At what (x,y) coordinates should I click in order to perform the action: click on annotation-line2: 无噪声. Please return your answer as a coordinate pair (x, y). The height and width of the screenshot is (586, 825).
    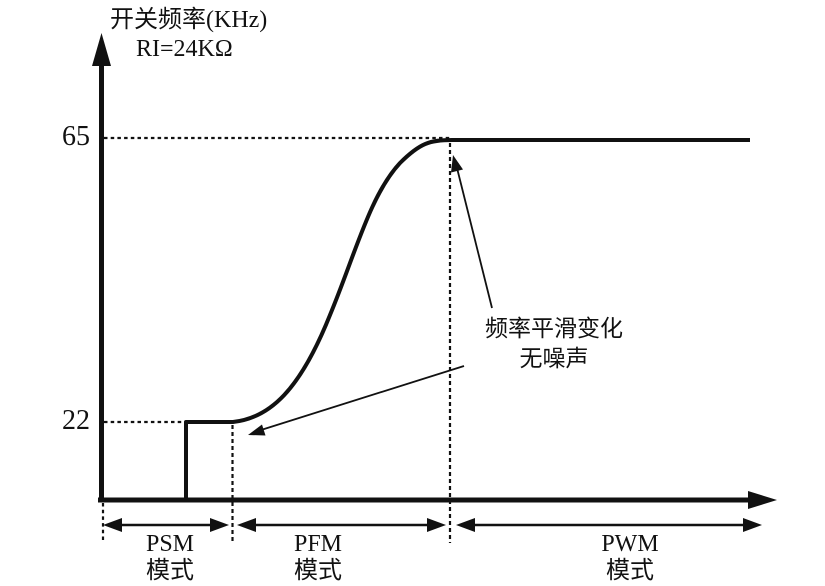
    Looking at the image, I should click on (554, 358).